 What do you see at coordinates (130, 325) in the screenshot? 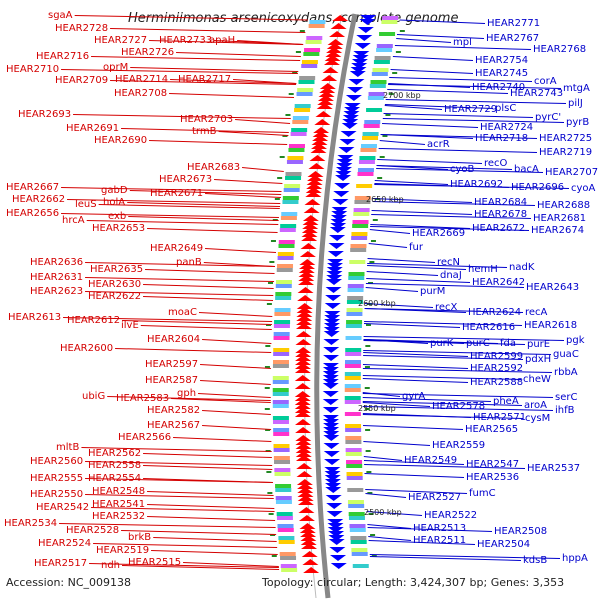
I see `gene-label-left: ilvE` at bounding box center [130, 325].